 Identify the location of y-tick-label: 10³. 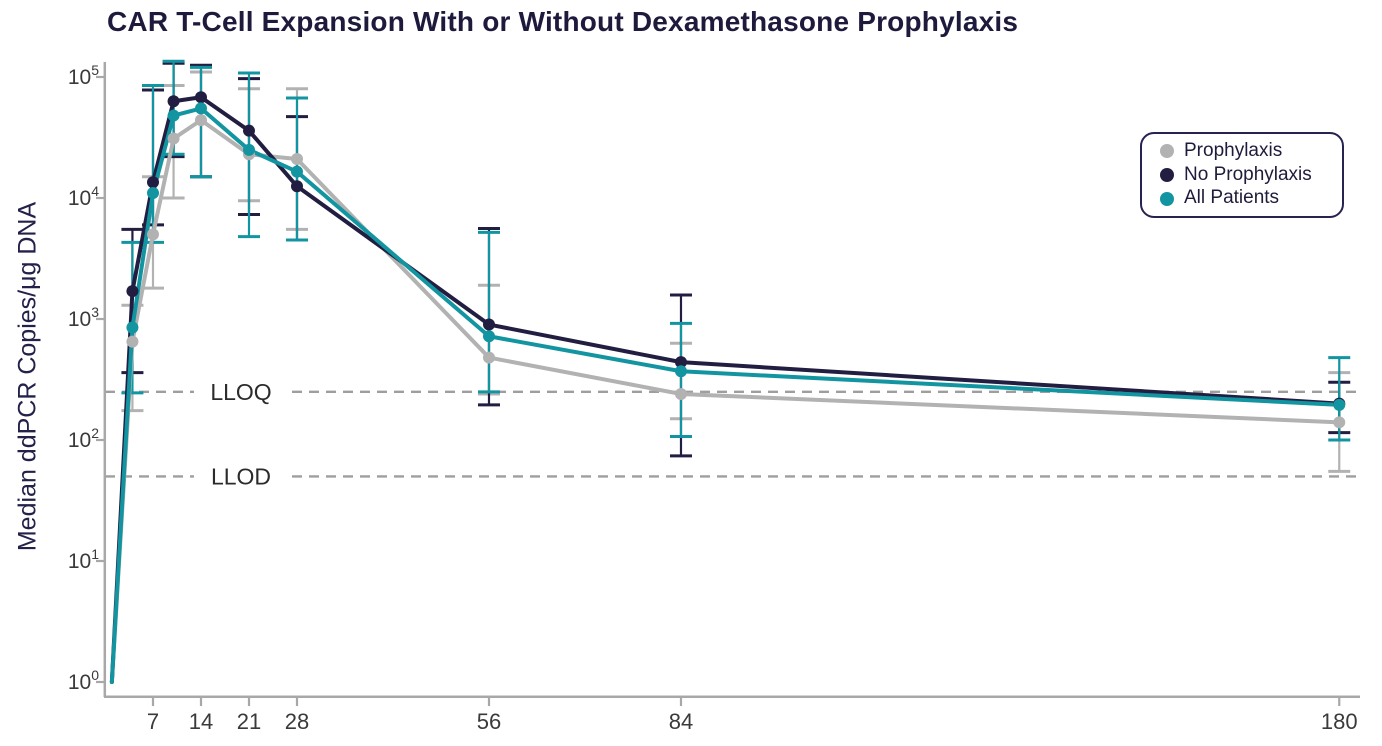
(83, 317).